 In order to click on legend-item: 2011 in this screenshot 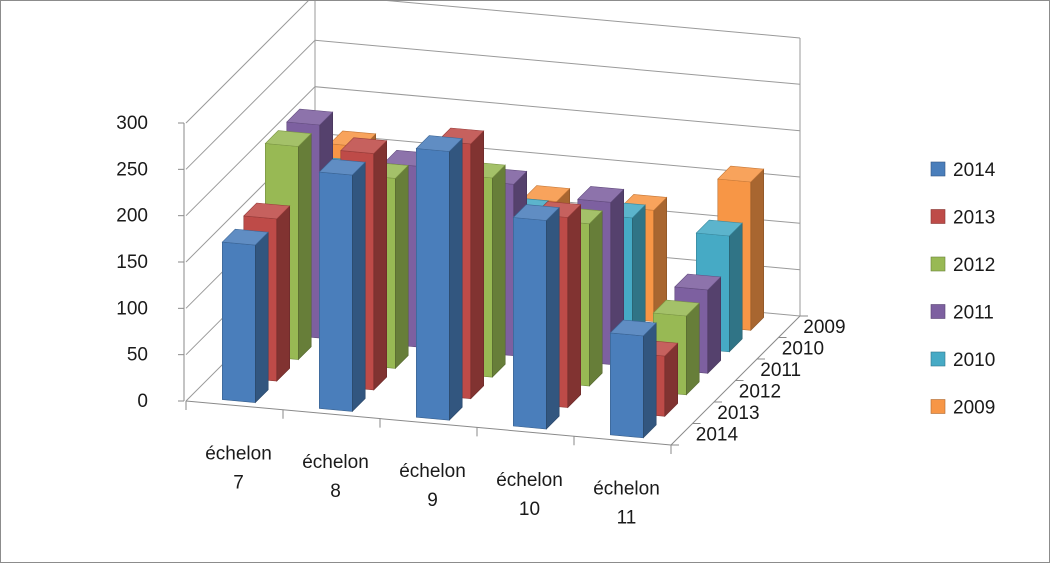, I will do `click(962, 313)`.